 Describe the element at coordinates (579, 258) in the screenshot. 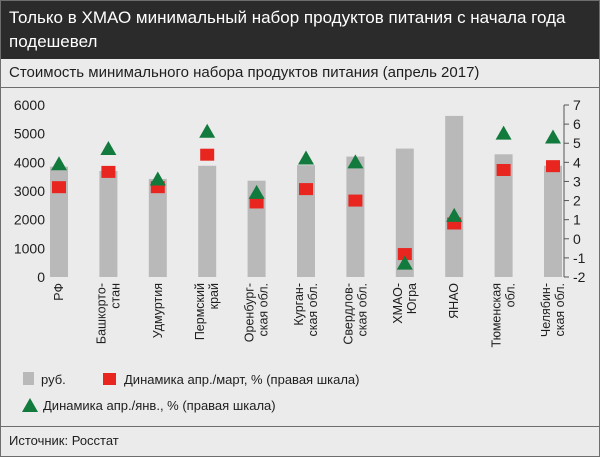

I see `right-axis-tick: -1` at that location.